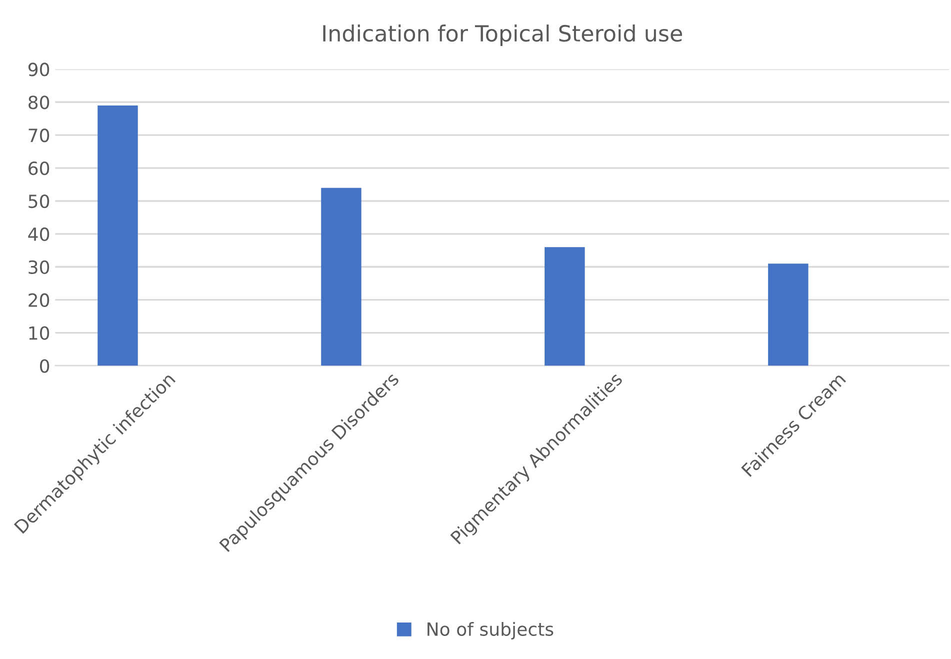 This screenshot has height=659, width=951. What do you see at coordinates (39, 169) in the screenshot?
I see `y-tick-label: 60` at bounding box center [39, 169].